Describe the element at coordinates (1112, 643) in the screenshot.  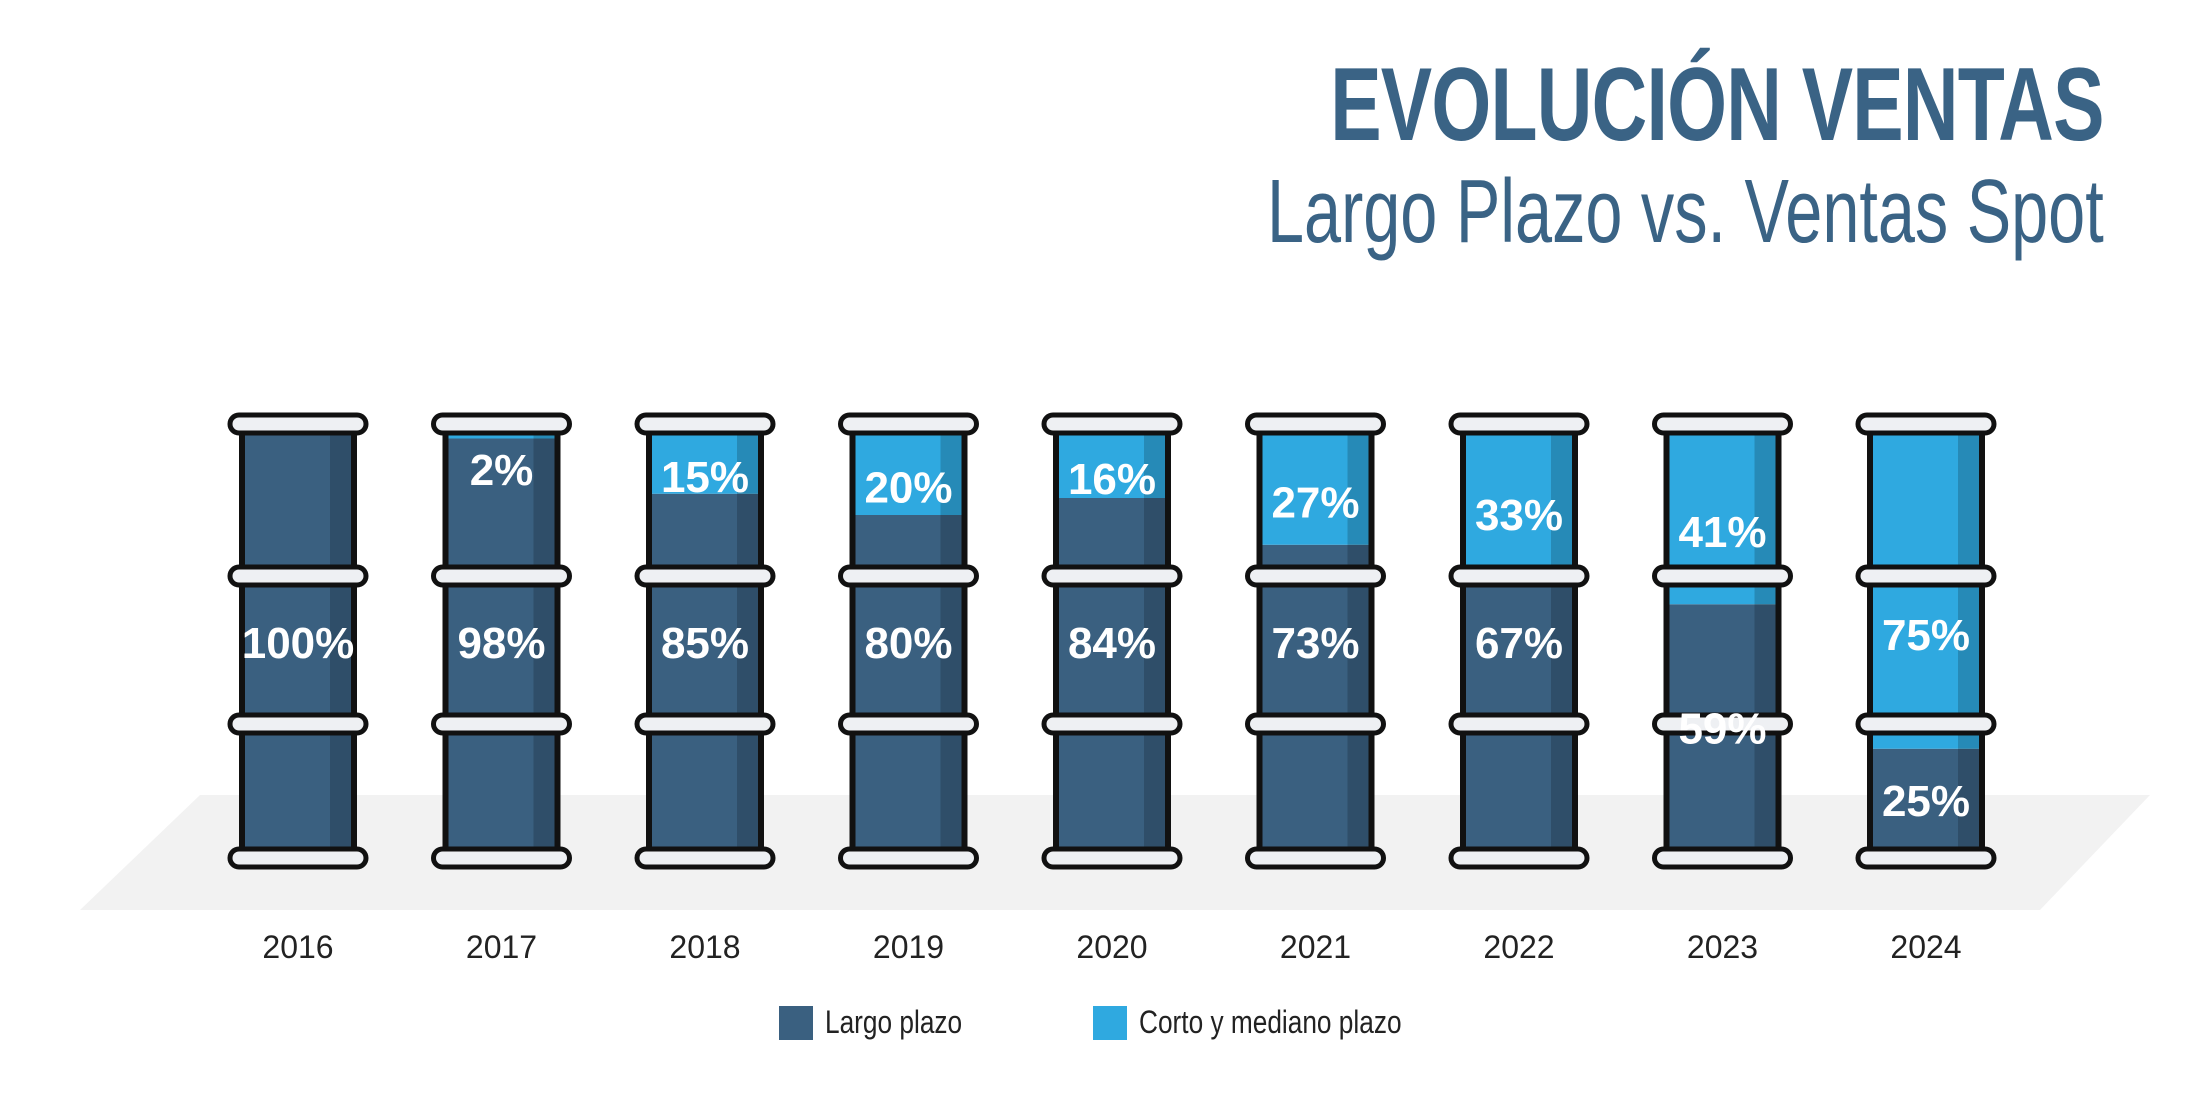
I see `data-label-largo-plazo-2020: 84%` at that location.